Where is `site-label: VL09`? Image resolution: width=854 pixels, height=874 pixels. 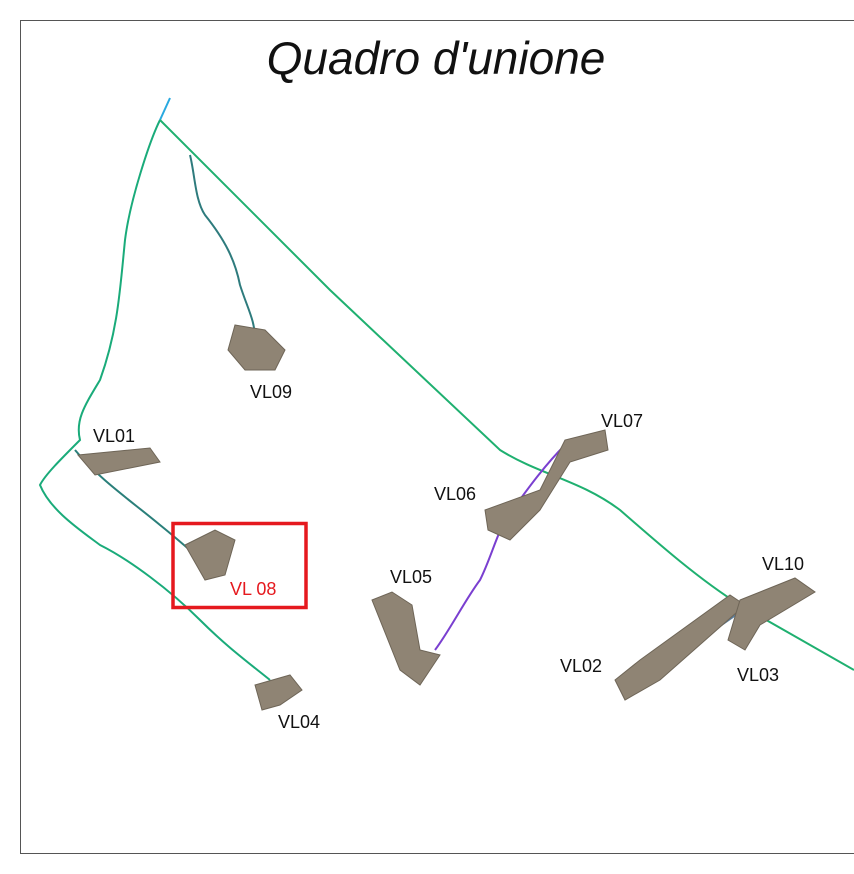 site-label: VL09 is located at coordinates (271, 392).